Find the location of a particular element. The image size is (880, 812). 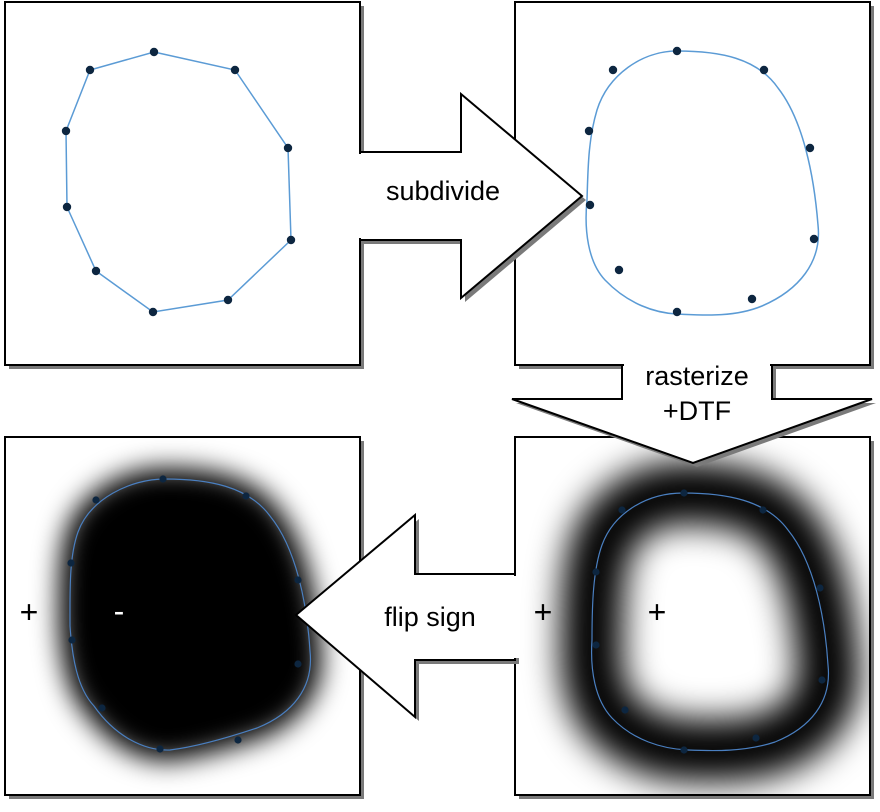

arrow-rasterize: rasterize +DTF is located at coordinates (693, 413).